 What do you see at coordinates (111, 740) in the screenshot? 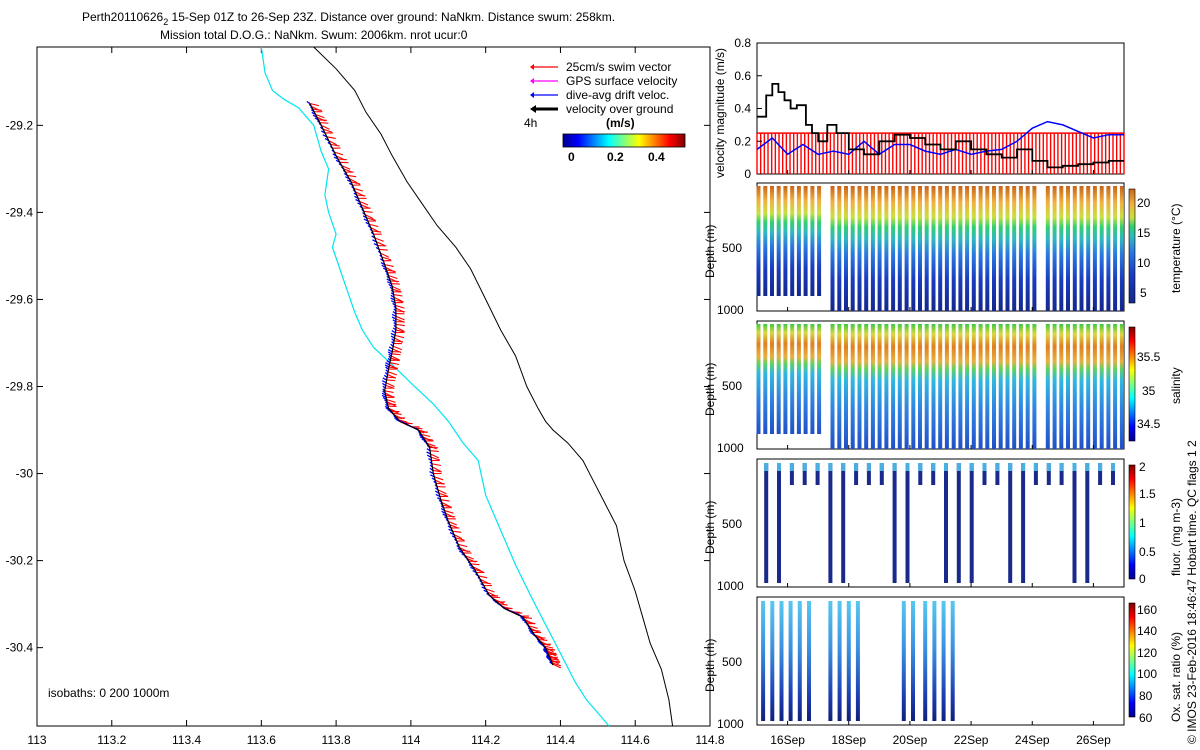
I see `map-x-tick-label: 113.2` at bounding box center [111, 740].